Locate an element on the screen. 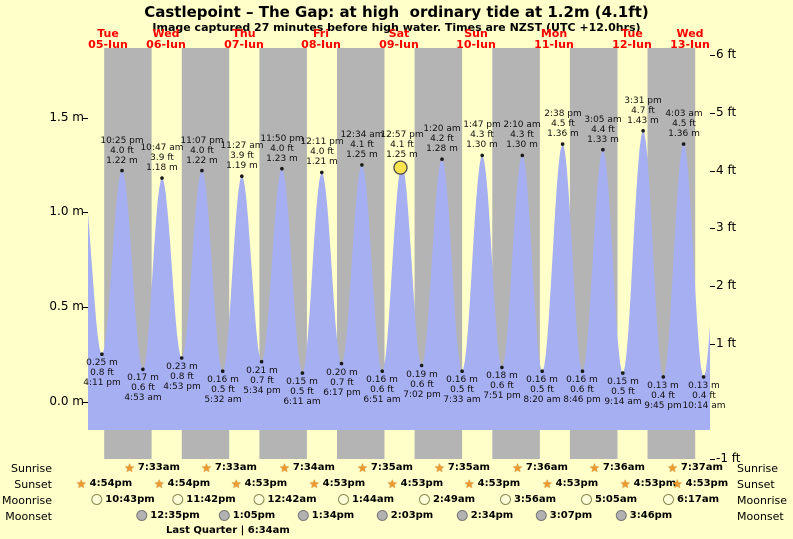 The image size is (793, 539). y-axis-label-right: 6 ft is located at coordinates (726, 54).